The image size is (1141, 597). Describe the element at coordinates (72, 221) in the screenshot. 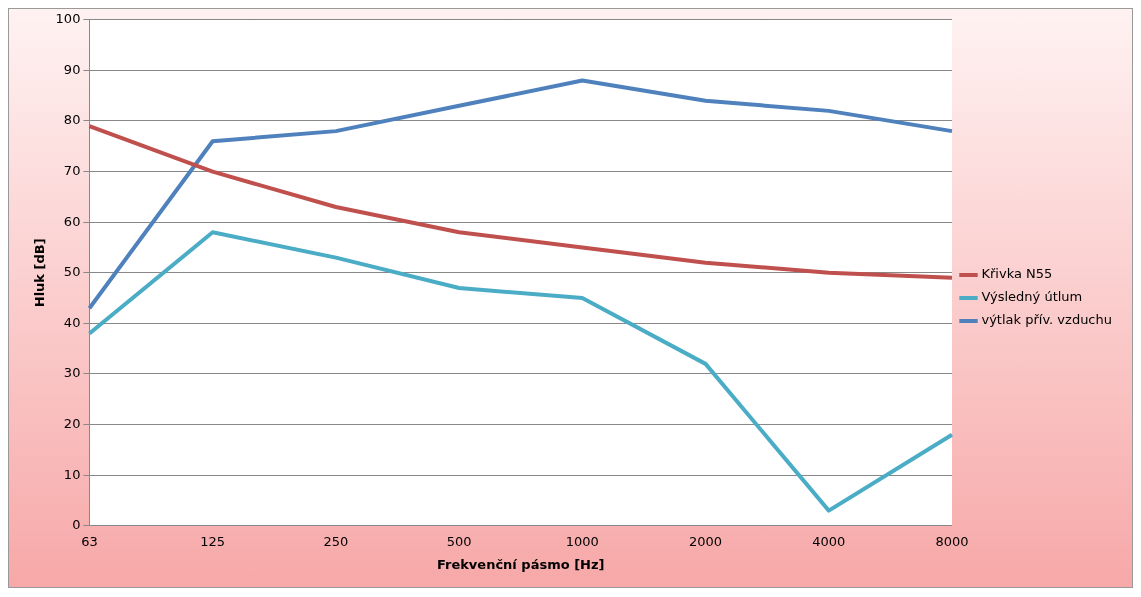

I see `y-tick-label: 60` at that location.